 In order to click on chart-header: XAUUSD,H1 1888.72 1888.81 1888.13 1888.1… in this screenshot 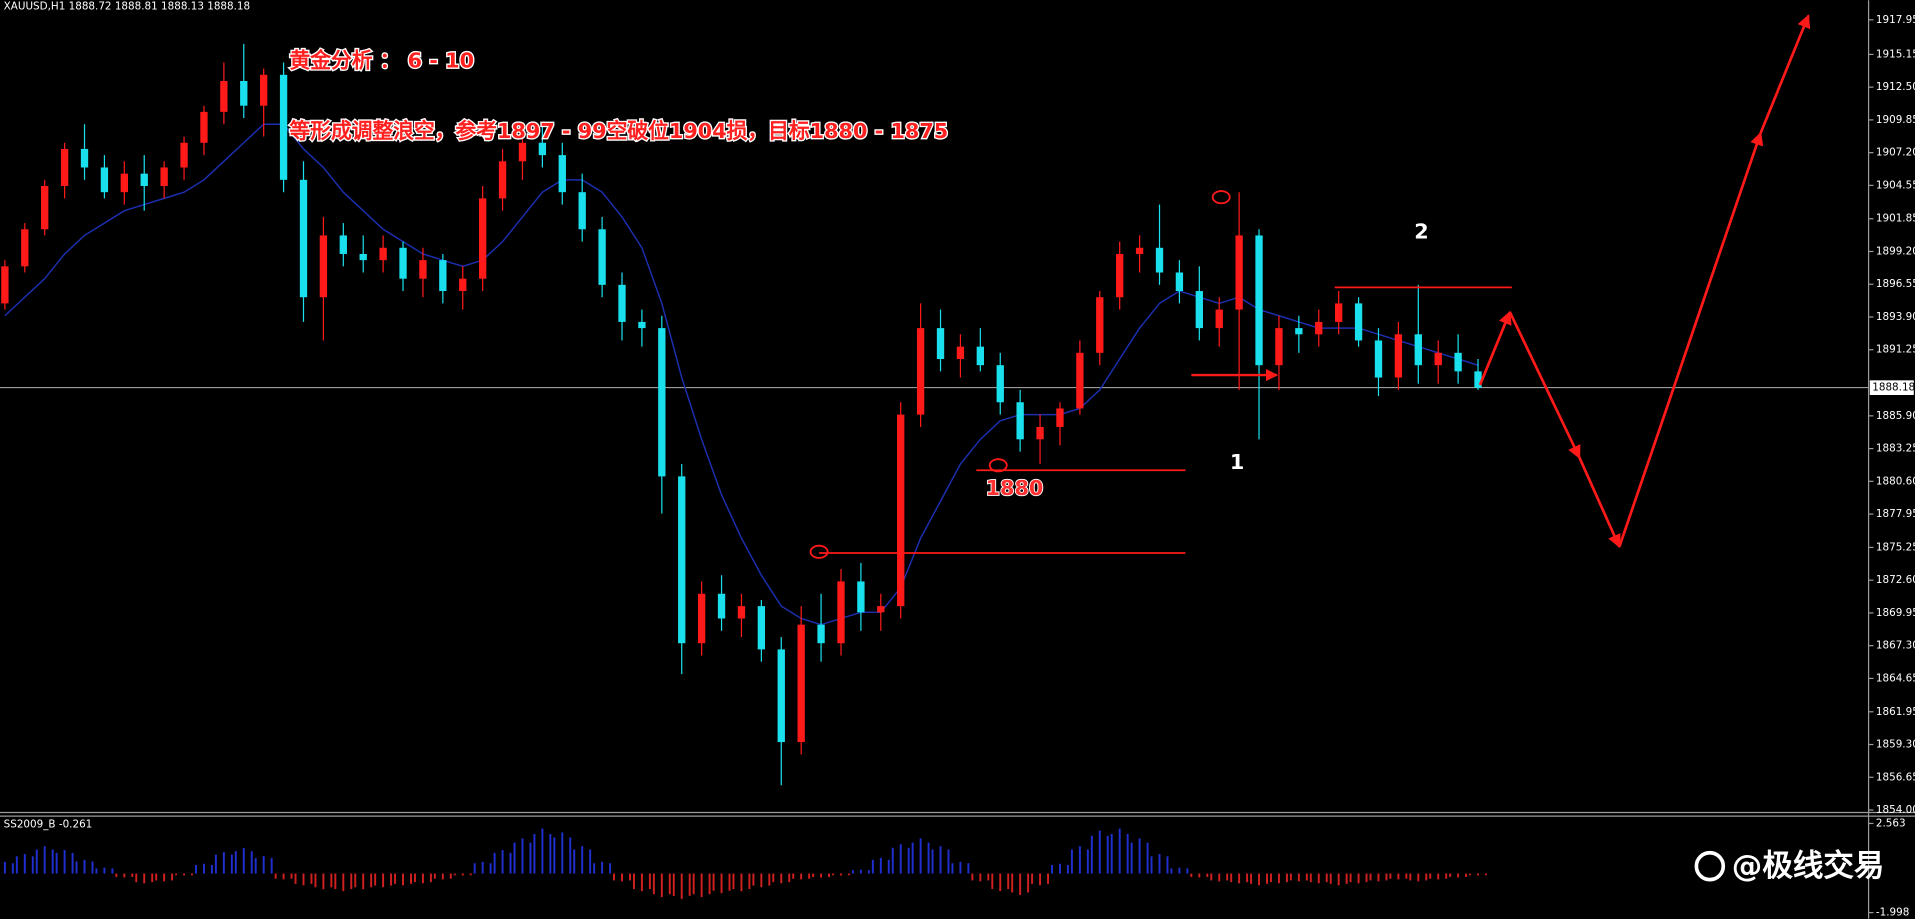, I will do `click(127, 6)`.